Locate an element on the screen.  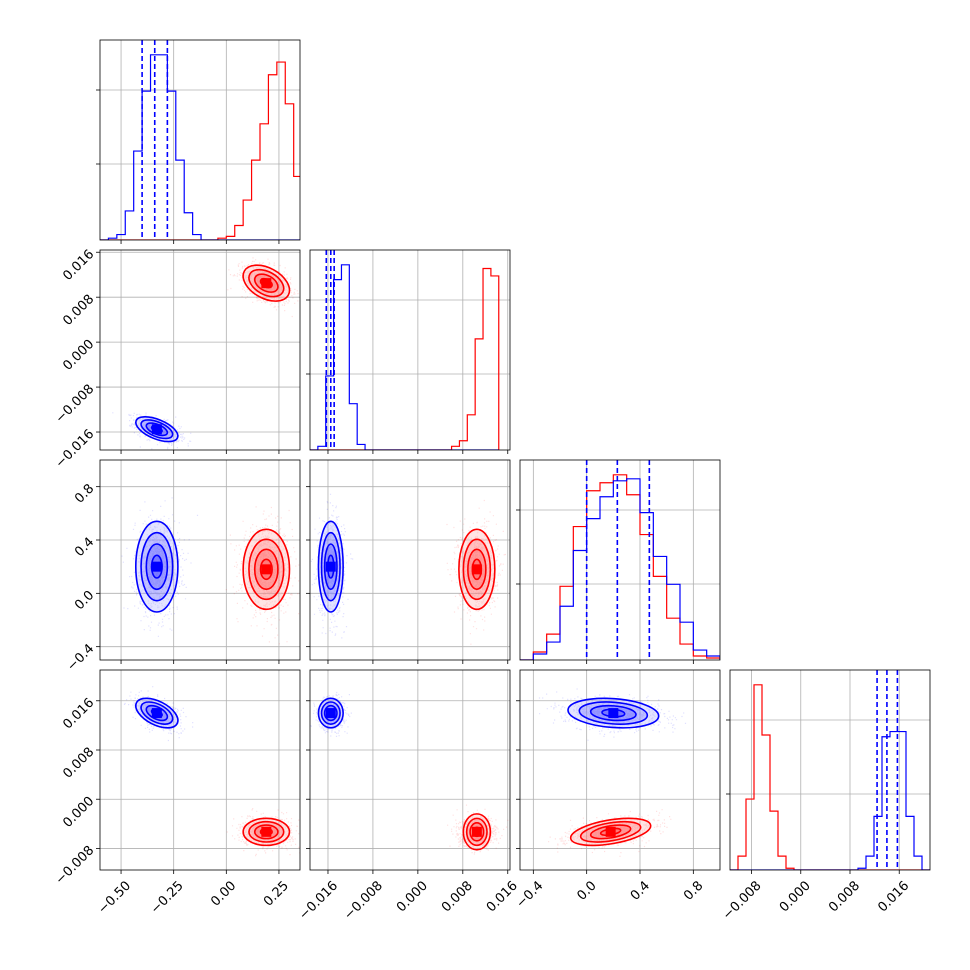
x-tick-label: 0.0 is located at coordinates (586, 890).